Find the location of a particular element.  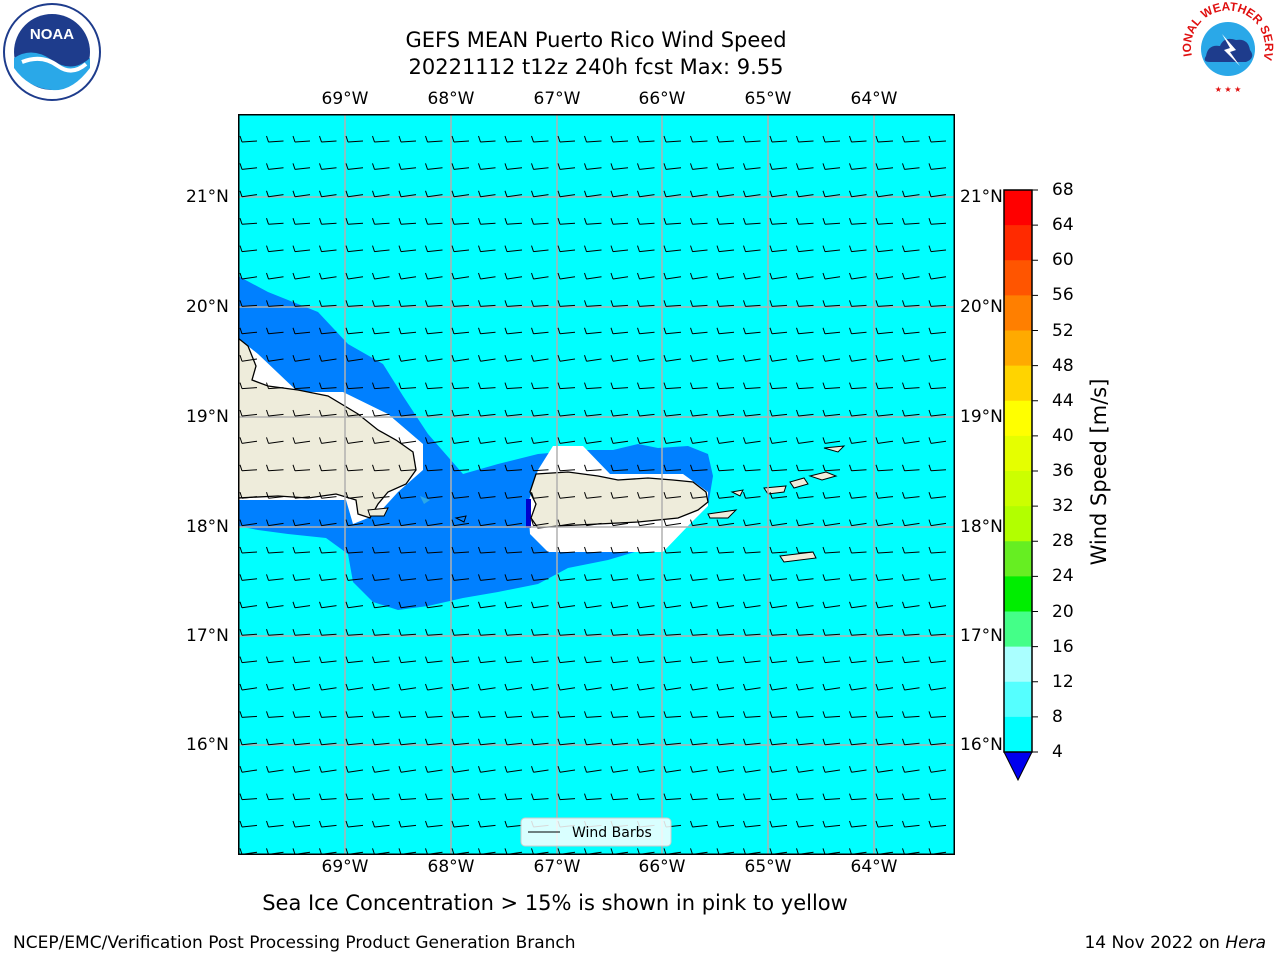

lon-label-top: 66°W is located at coordinates (662, 99).